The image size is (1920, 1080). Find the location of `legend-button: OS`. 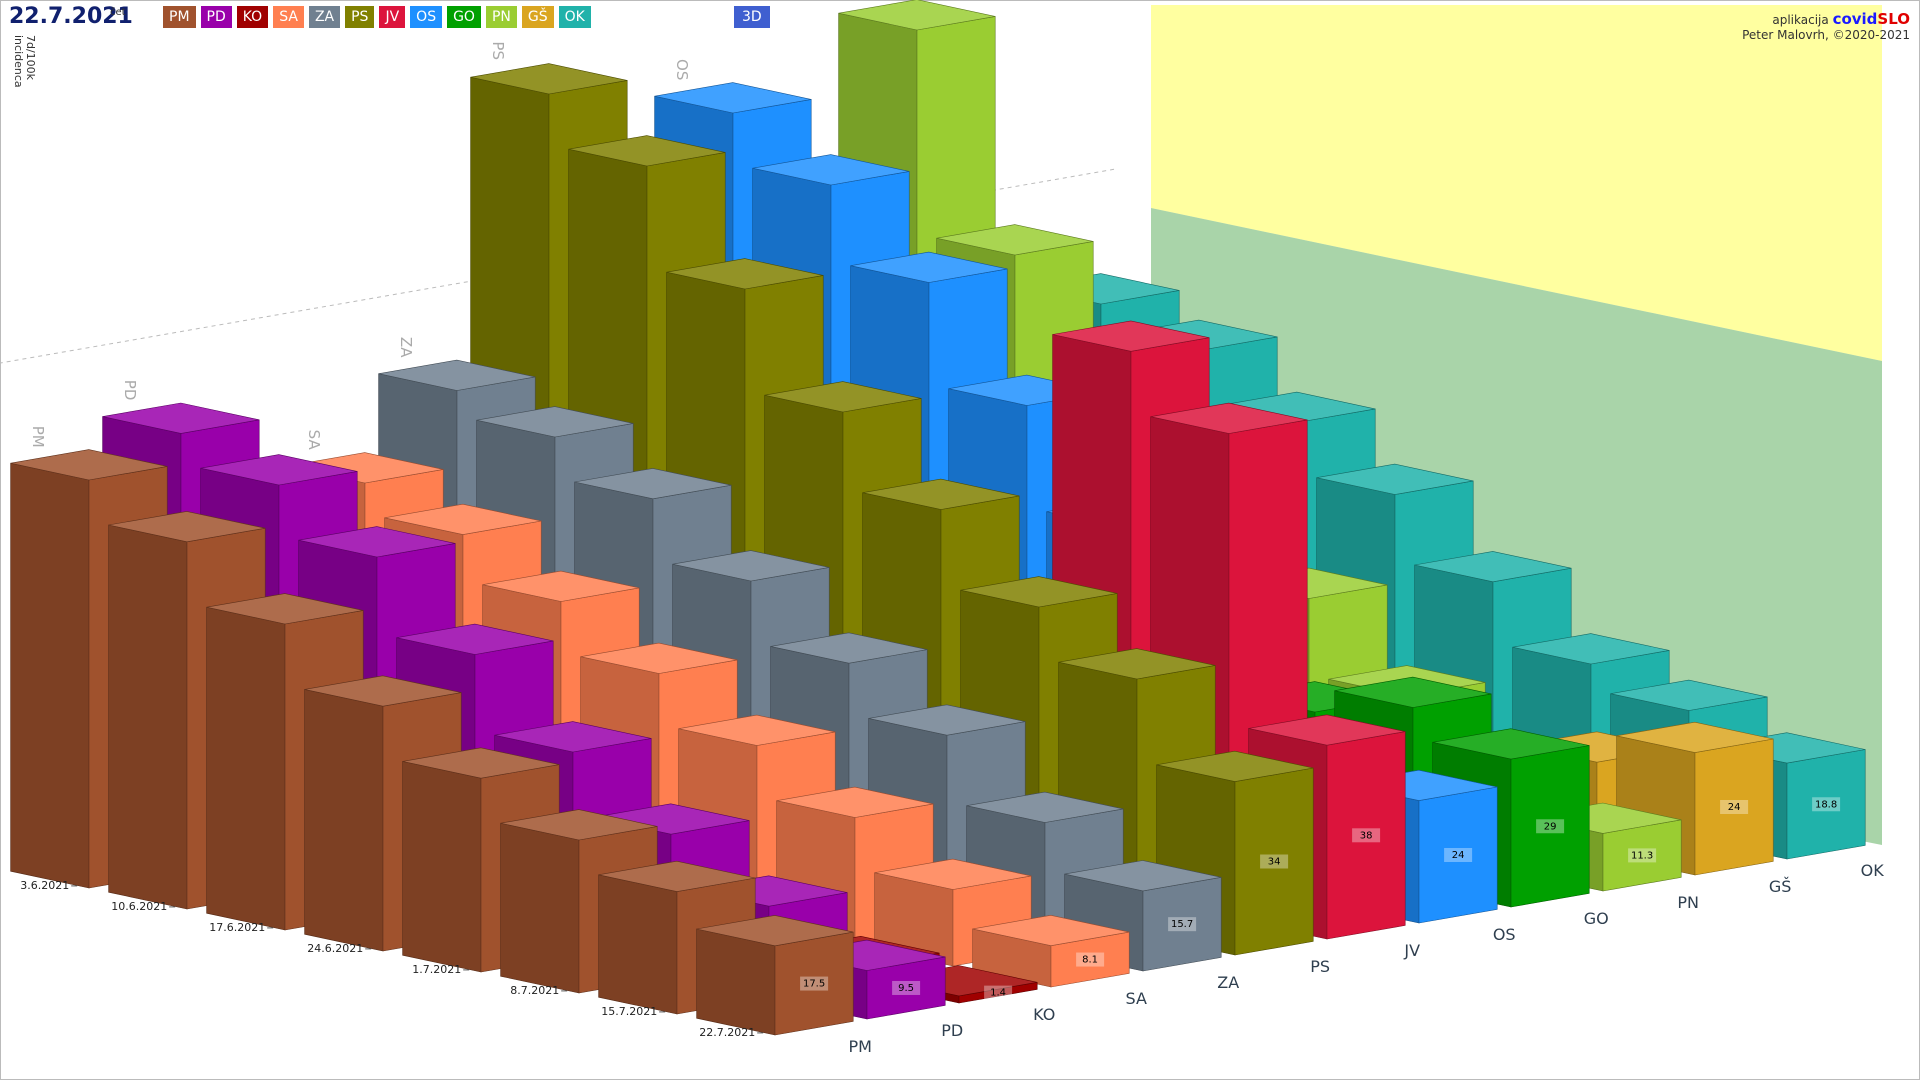

legend-button: OS is located at coordinates (426, 17).